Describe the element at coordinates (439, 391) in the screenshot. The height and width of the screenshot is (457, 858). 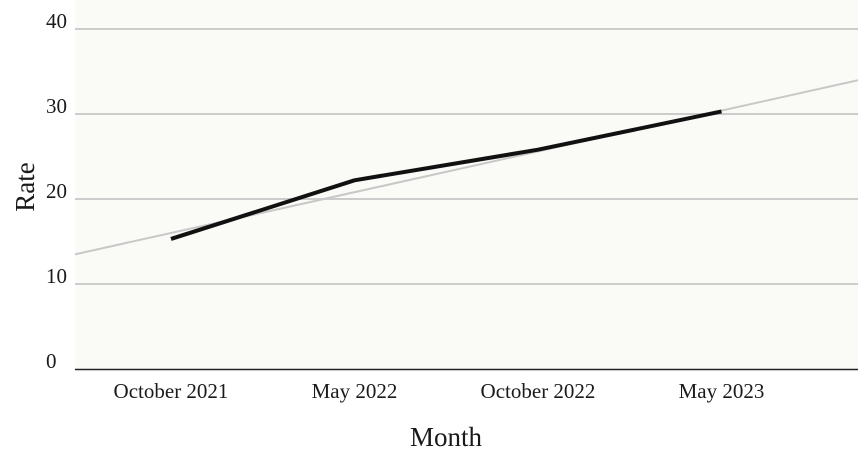
I see `x-tick-labels: October 2021 May 2022 October 2022 May 2023` at that location.